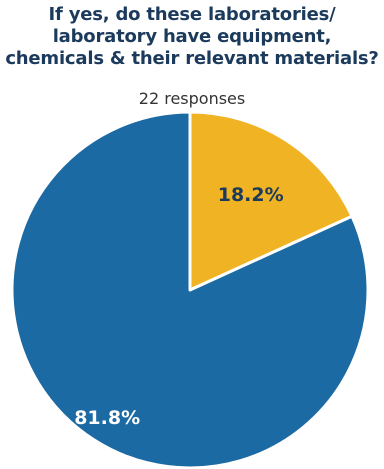  I want to click on chart-title-line-3: chemicals & their relevant materials?, so click(192, 58).